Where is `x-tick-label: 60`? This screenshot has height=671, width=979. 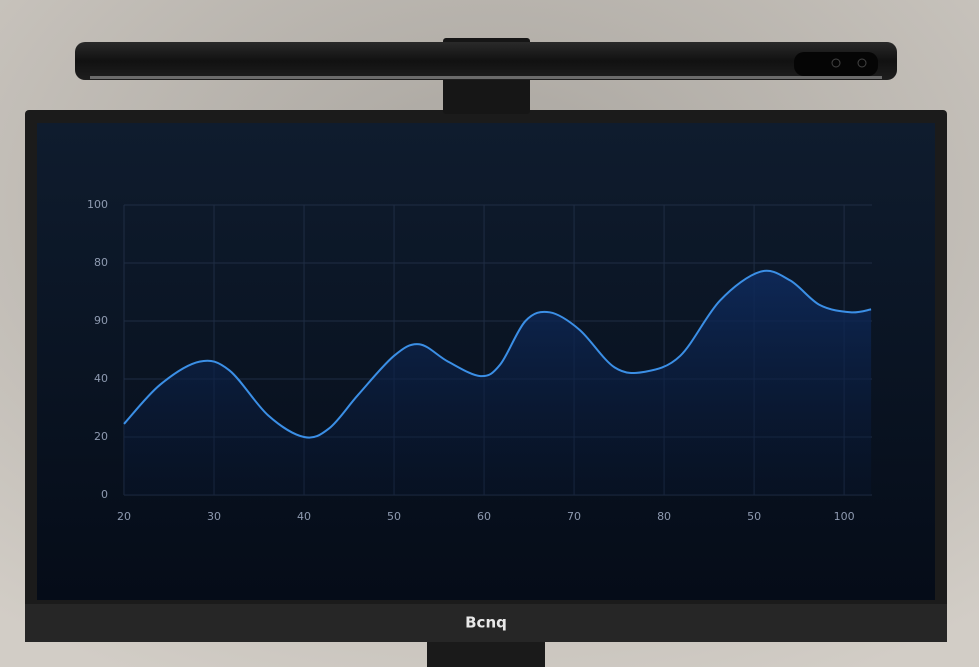
x-tick-label: 60 is located at coordinates (484, 516).